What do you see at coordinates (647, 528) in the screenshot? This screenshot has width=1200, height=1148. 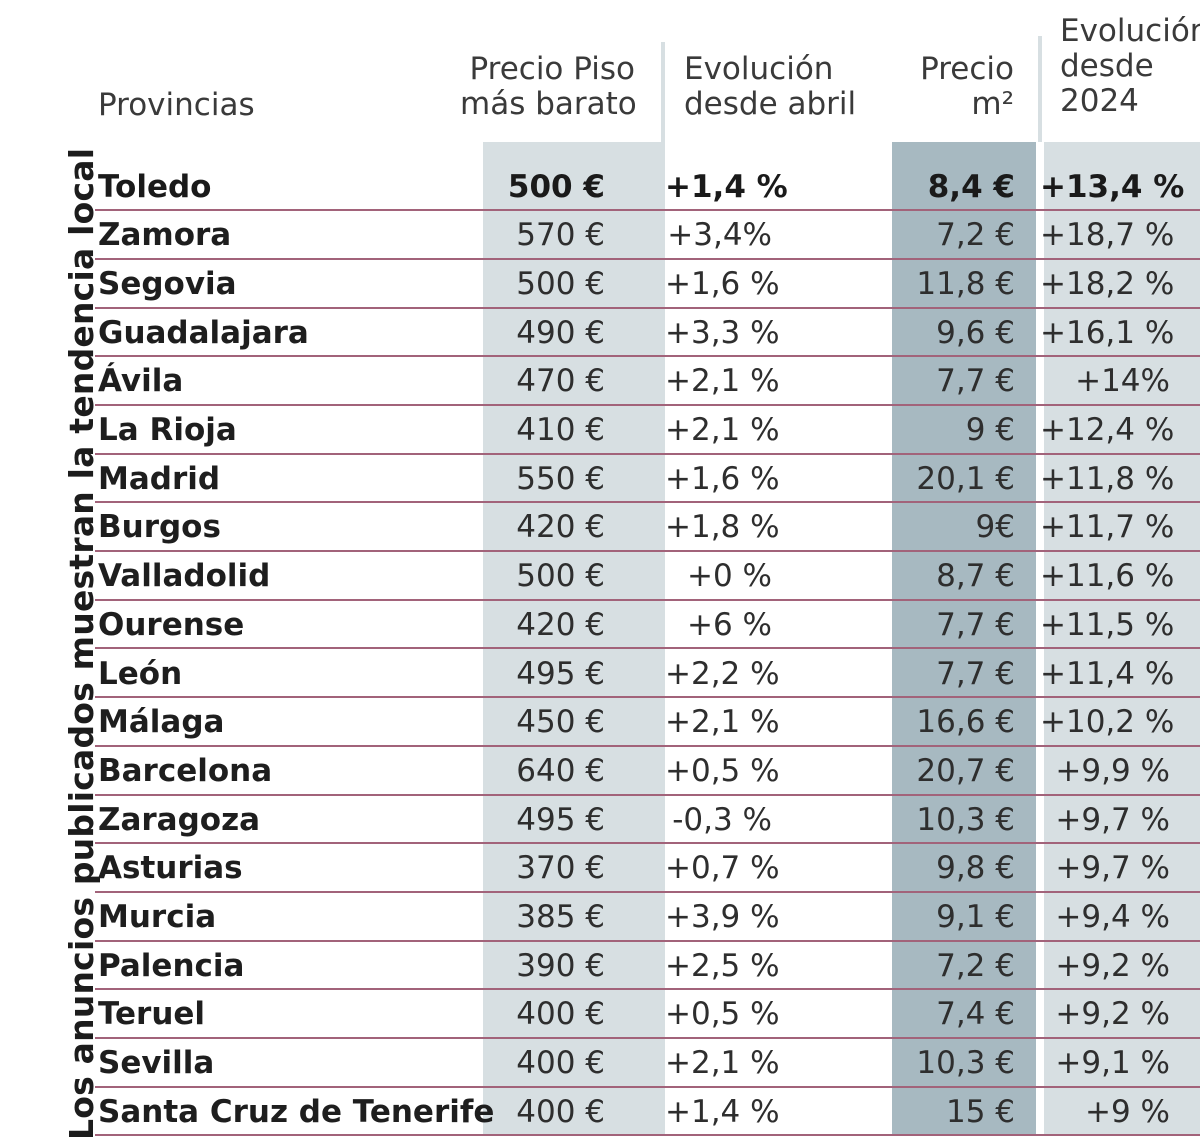 I see `table-row: Burgos 420 € +1,8 % 9€ +11,7 %` at bounding box center [647, 528].